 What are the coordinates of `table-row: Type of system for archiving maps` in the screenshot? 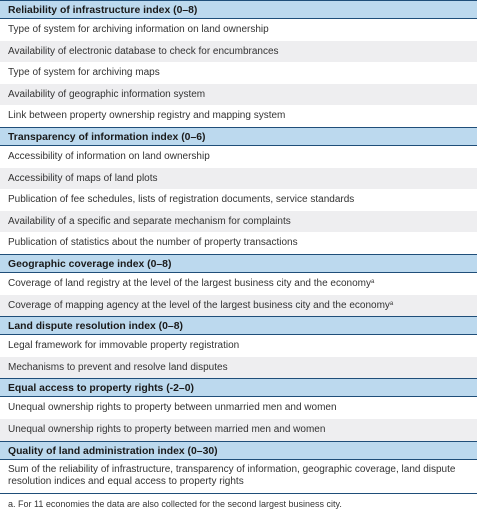 It's located at (238, 73).